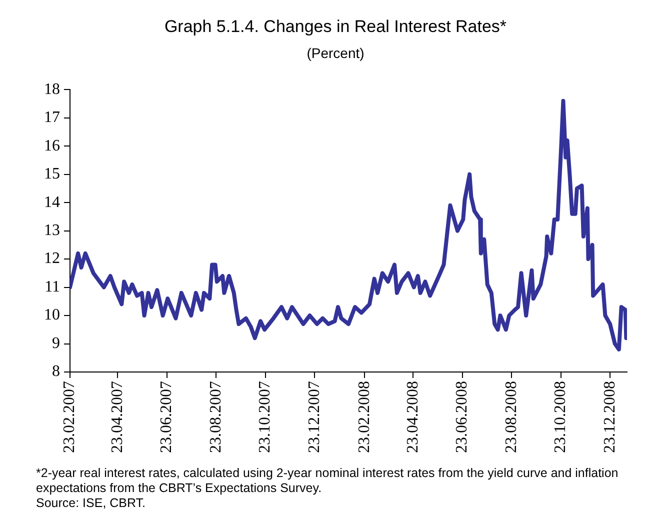  What do you see at coordinates (265, 417) in the screenshot?
I see `x-tick-label: 23.10.2007` at bounding box center [265, 417].